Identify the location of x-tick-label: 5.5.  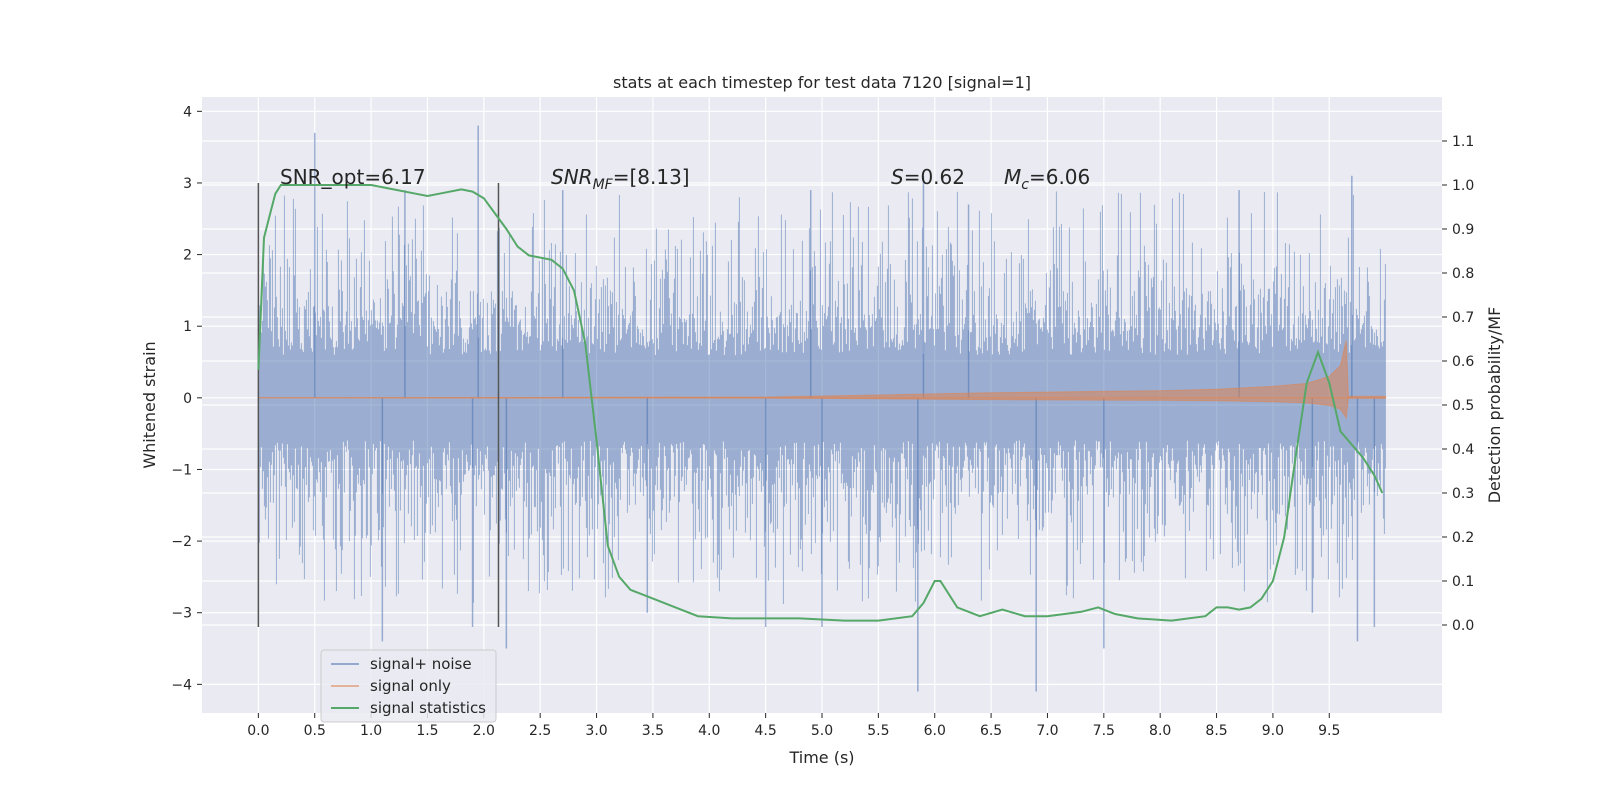
(878, 731).